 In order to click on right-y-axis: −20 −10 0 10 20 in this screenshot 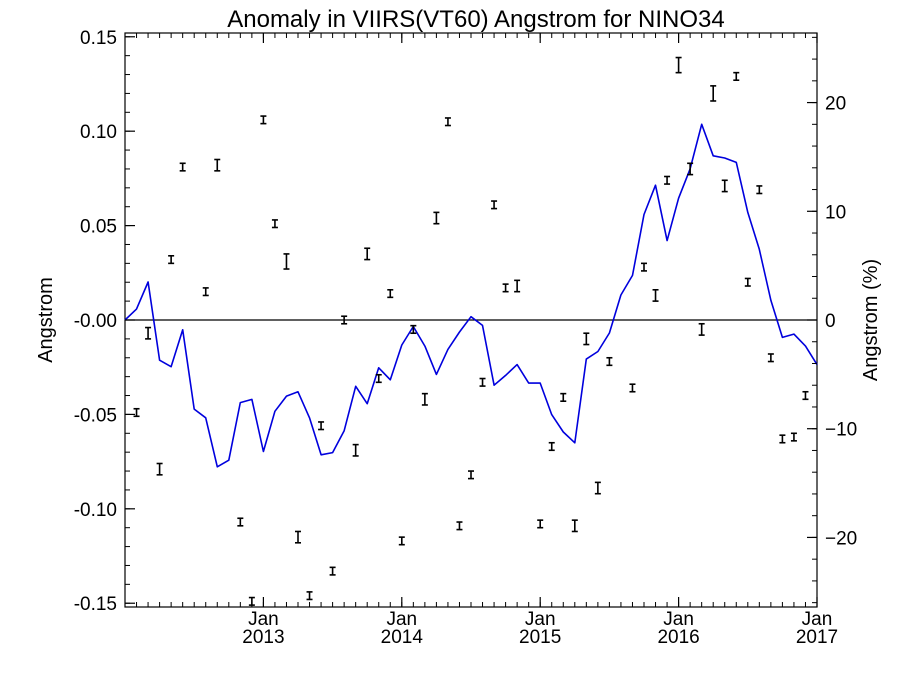, I will do `click(832, 320)`.